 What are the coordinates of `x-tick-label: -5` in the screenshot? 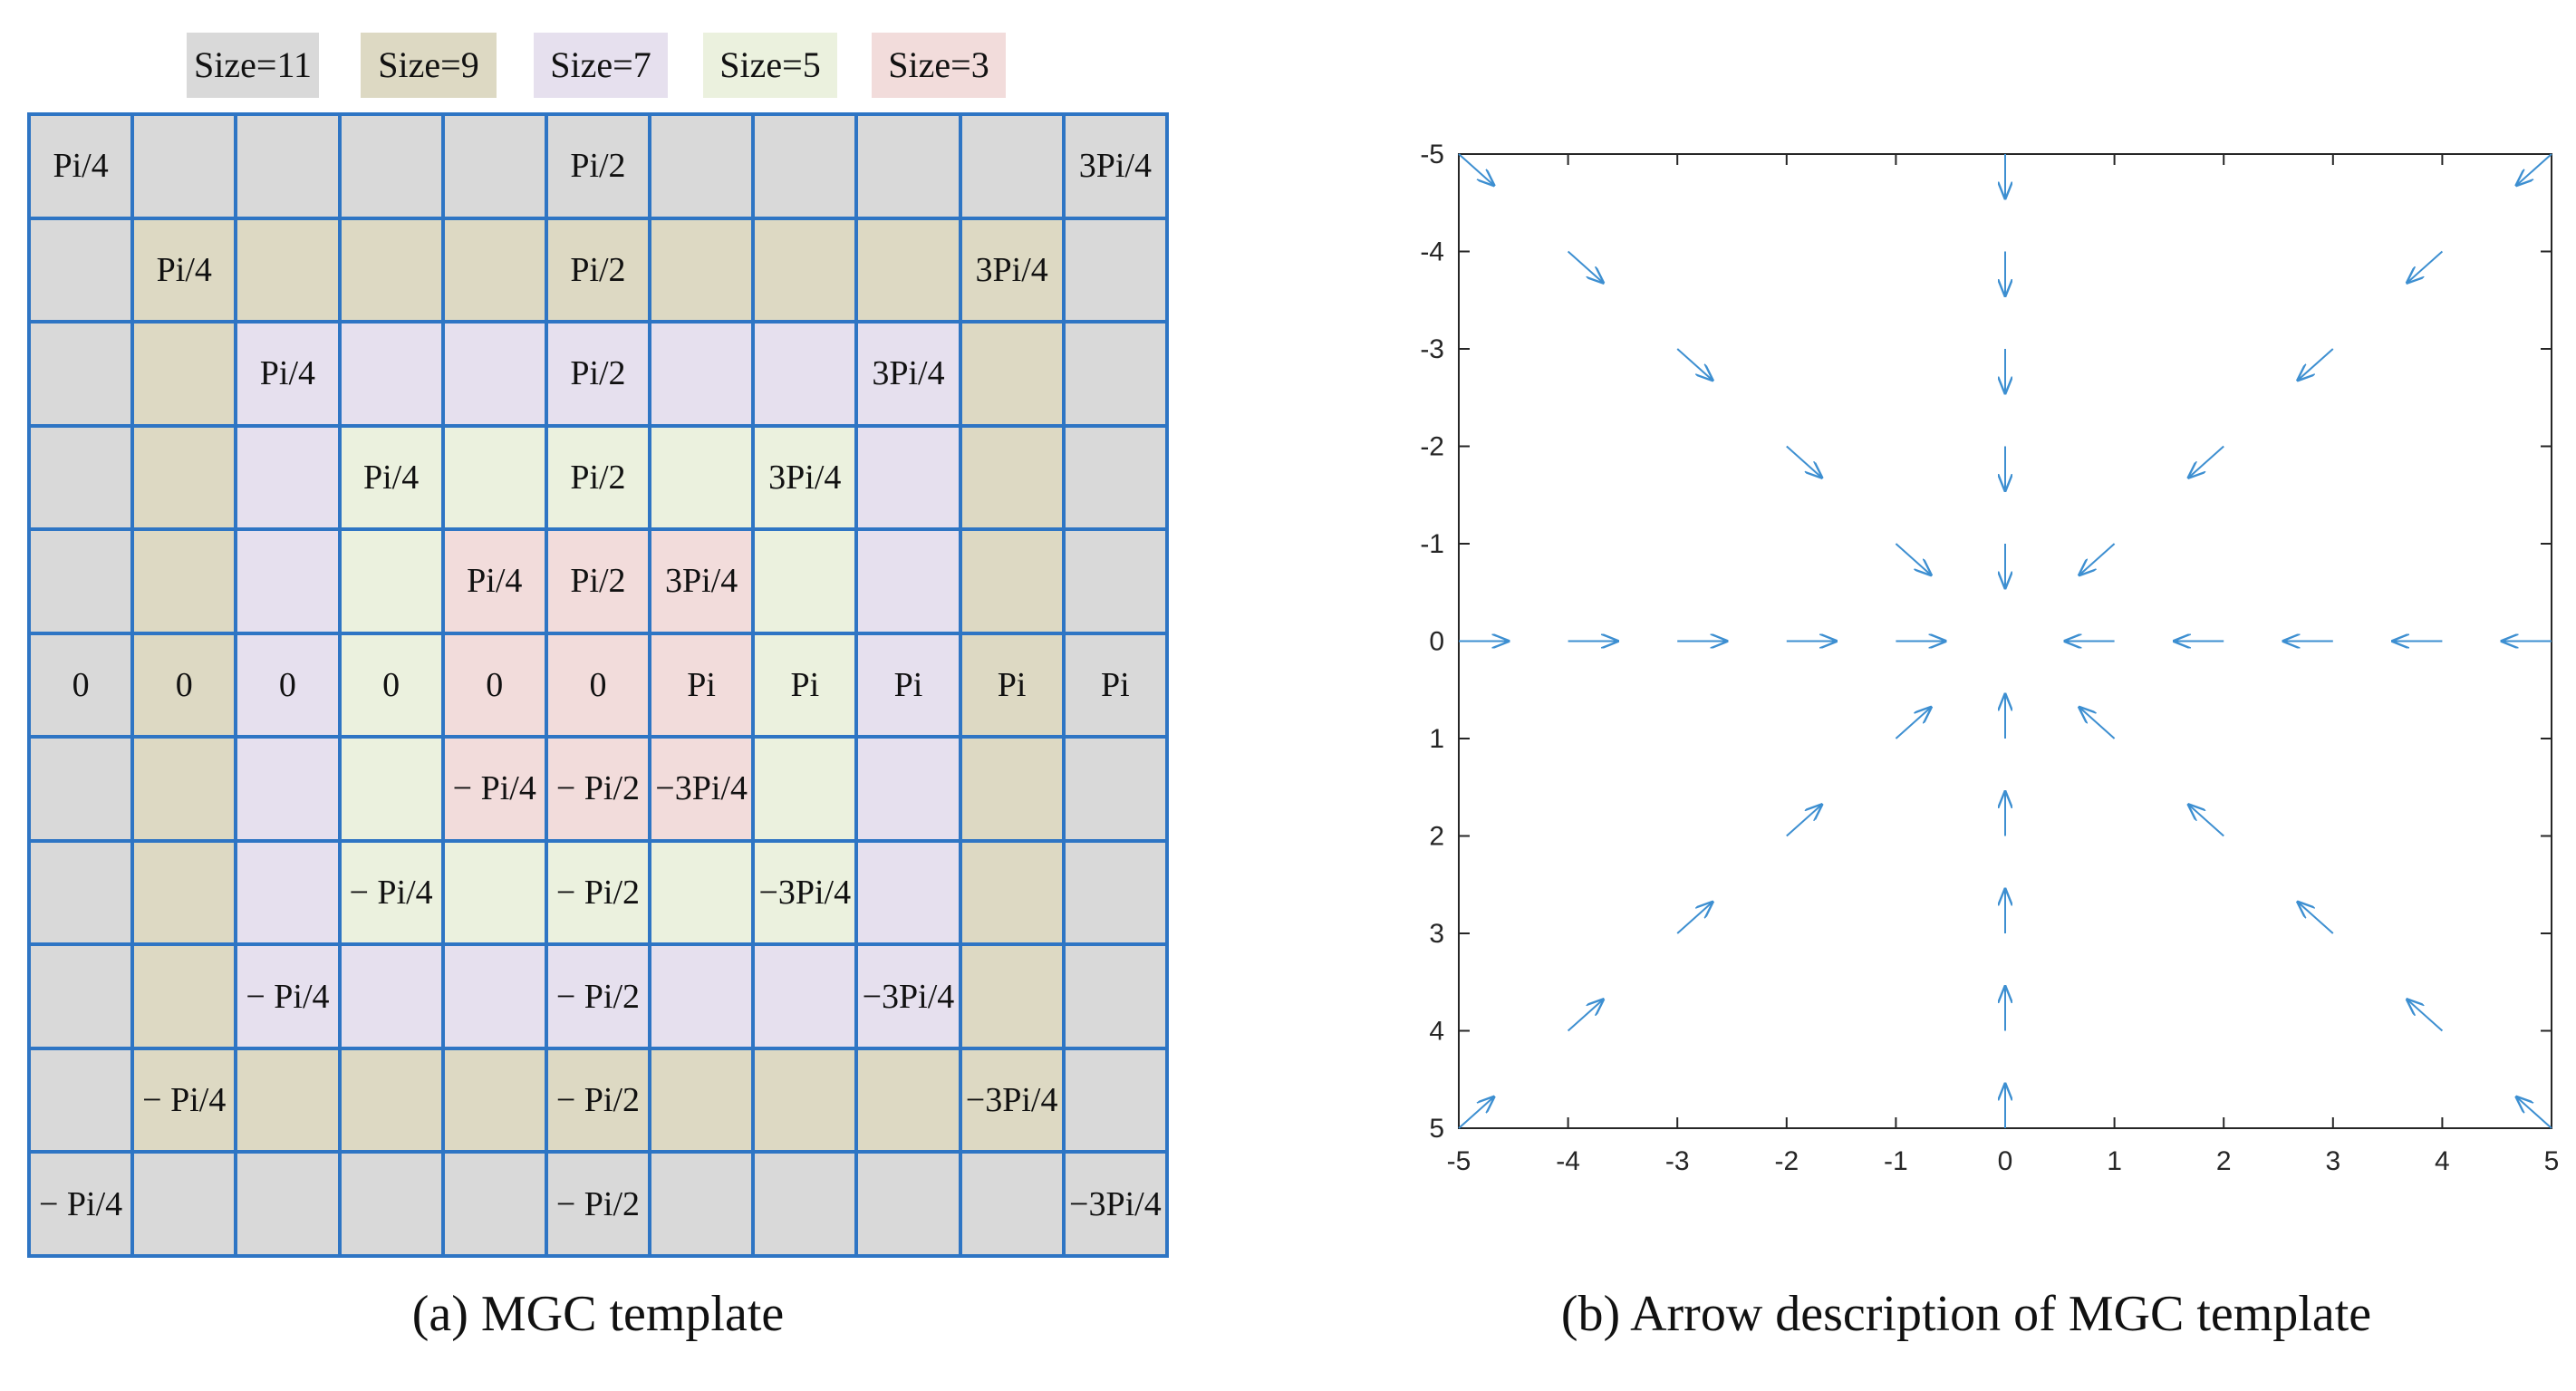 It's located at (1459, 1161).